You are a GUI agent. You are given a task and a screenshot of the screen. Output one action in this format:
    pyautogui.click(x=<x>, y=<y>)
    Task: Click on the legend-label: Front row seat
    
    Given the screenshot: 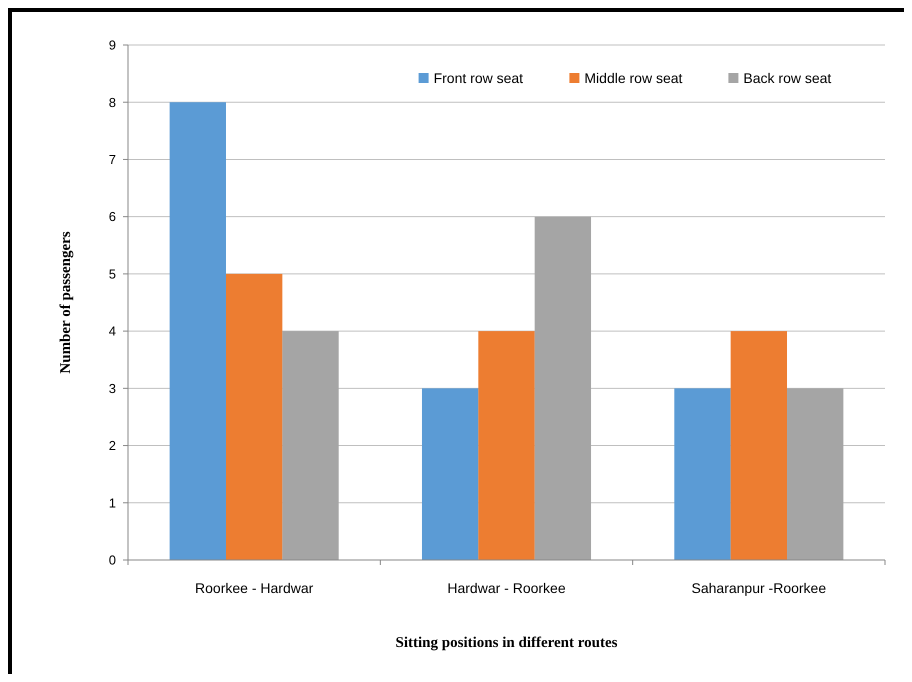 What is the action you would take?
    pyautogui.click(x=479, y=78)
    